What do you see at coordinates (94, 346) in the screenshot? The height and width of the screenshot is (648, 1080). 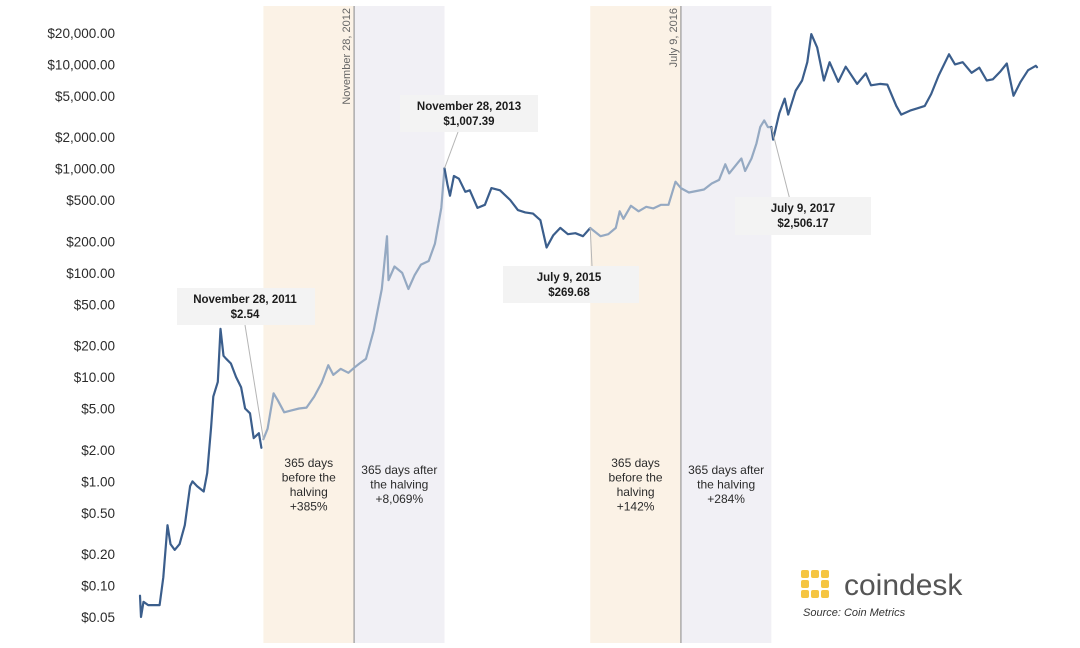 I see `y-tick-label: $20.00` at bounding box center [94, 346].